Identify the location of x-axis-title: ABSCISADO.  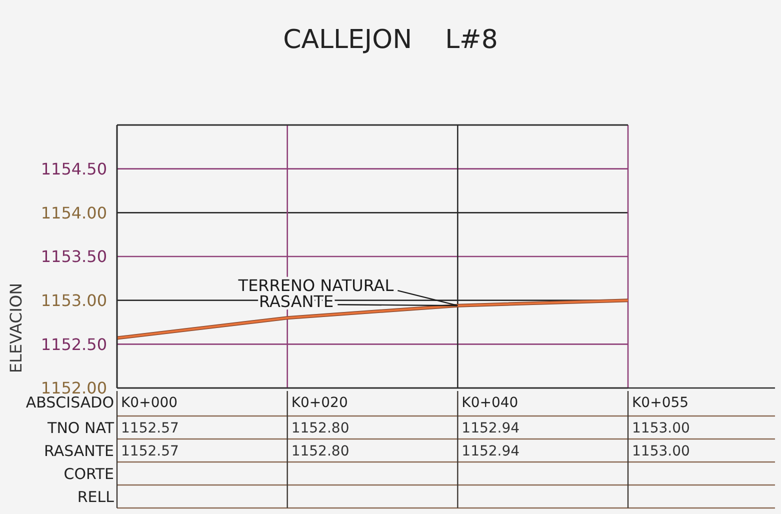
(70, 402).